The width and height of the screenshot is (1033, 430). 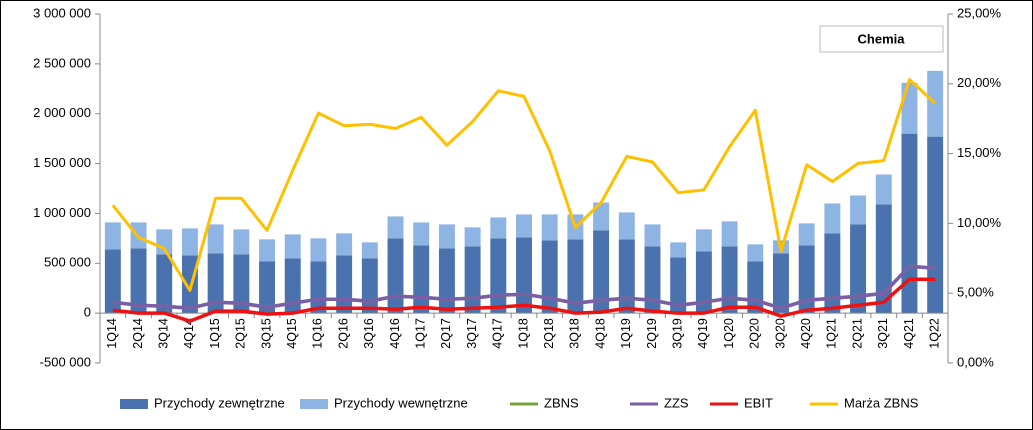 I want to click on x-tick-label: 2Q17, so click(x=446, y=333).